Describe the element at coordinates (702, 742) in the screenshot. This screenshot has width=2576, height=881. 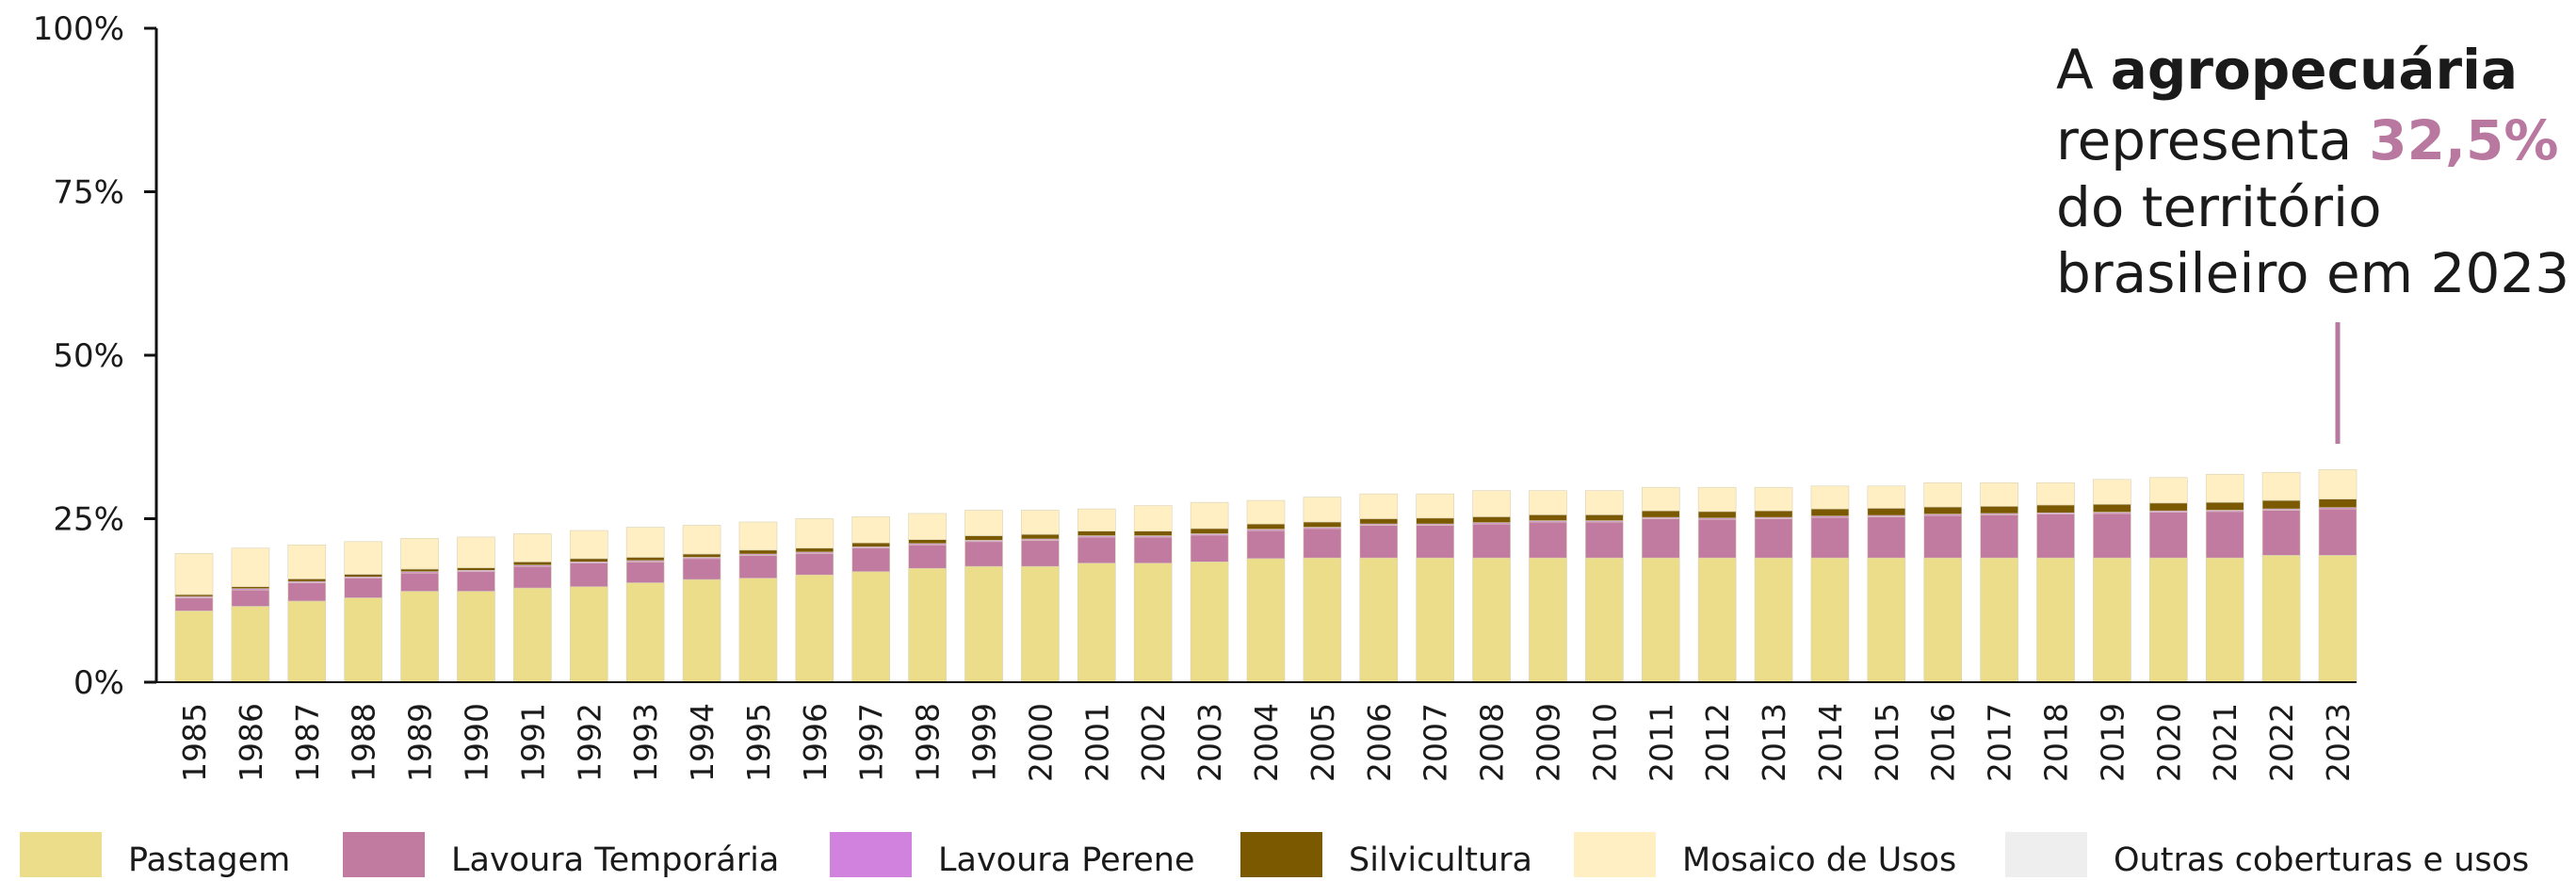
I see `x-tick-label: 1994` at that location.